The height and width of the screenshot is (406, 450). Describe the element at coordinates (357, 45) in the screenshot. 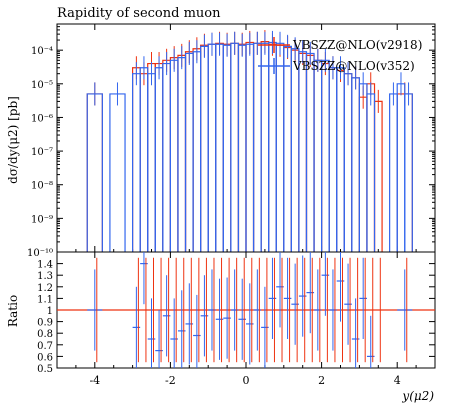

I see `legend-entry-label: VBSZZ@NLO(v2918)` at that location.